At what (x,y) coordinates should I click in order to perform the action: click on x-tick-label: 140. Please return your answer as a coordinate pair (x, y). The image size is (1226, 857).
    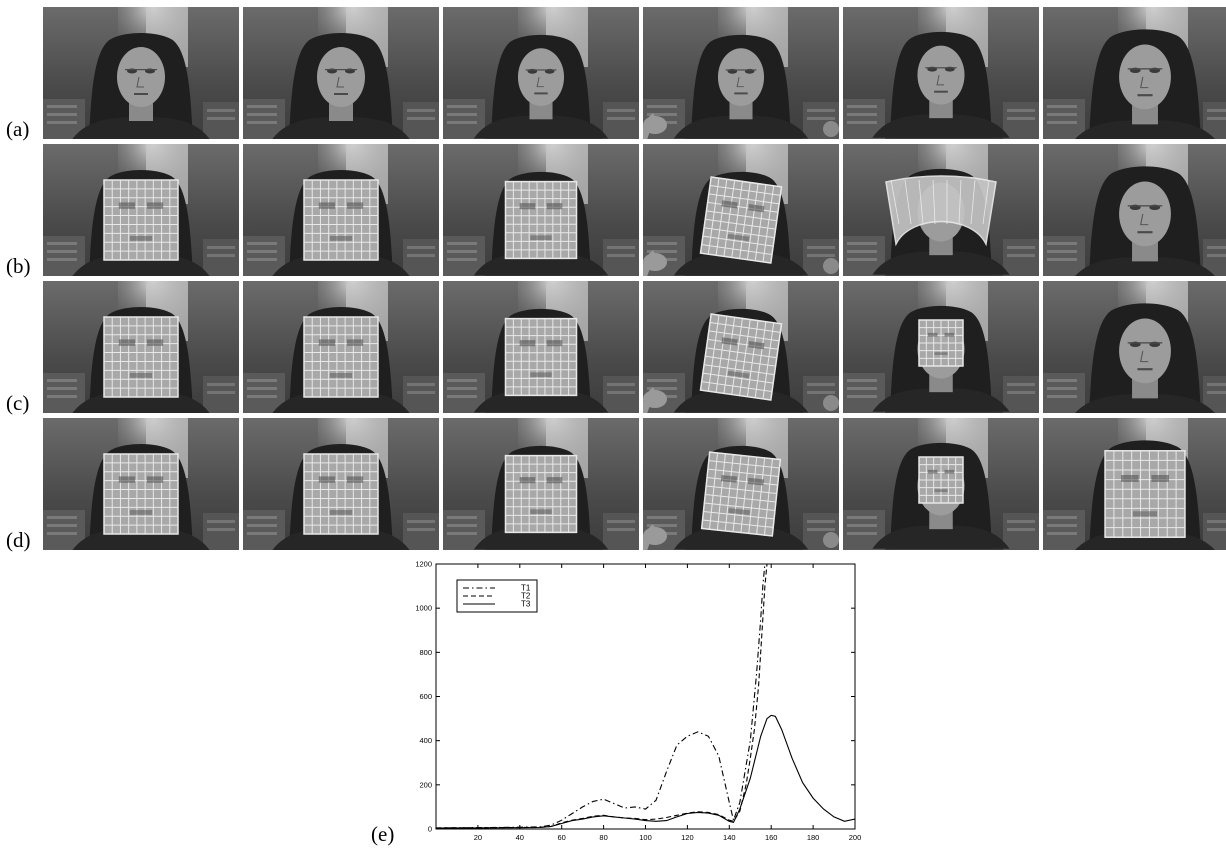
    Looking at the image, I should click on (729, 837).